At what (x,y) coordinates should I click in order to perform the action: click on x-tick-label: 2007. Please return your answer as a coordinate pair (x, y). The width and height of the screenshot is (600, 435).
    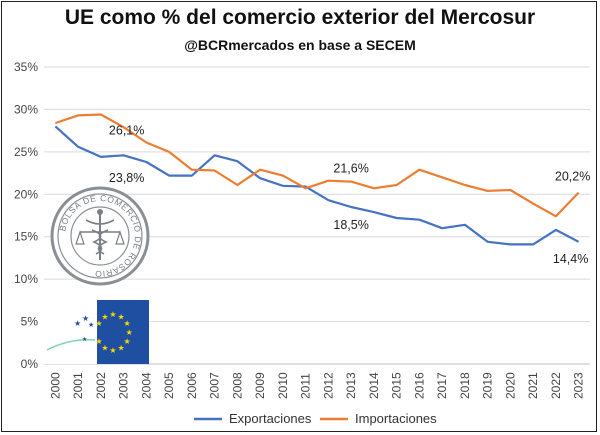
    Looking at the image, I should click on (215, 385).